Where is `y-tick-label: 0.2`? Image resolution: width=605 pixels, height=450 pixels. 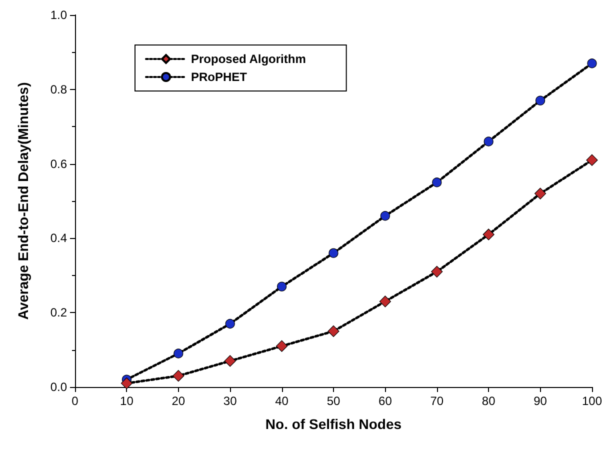 y-tick-label: 0.2 is located at coordinates (59, 313).